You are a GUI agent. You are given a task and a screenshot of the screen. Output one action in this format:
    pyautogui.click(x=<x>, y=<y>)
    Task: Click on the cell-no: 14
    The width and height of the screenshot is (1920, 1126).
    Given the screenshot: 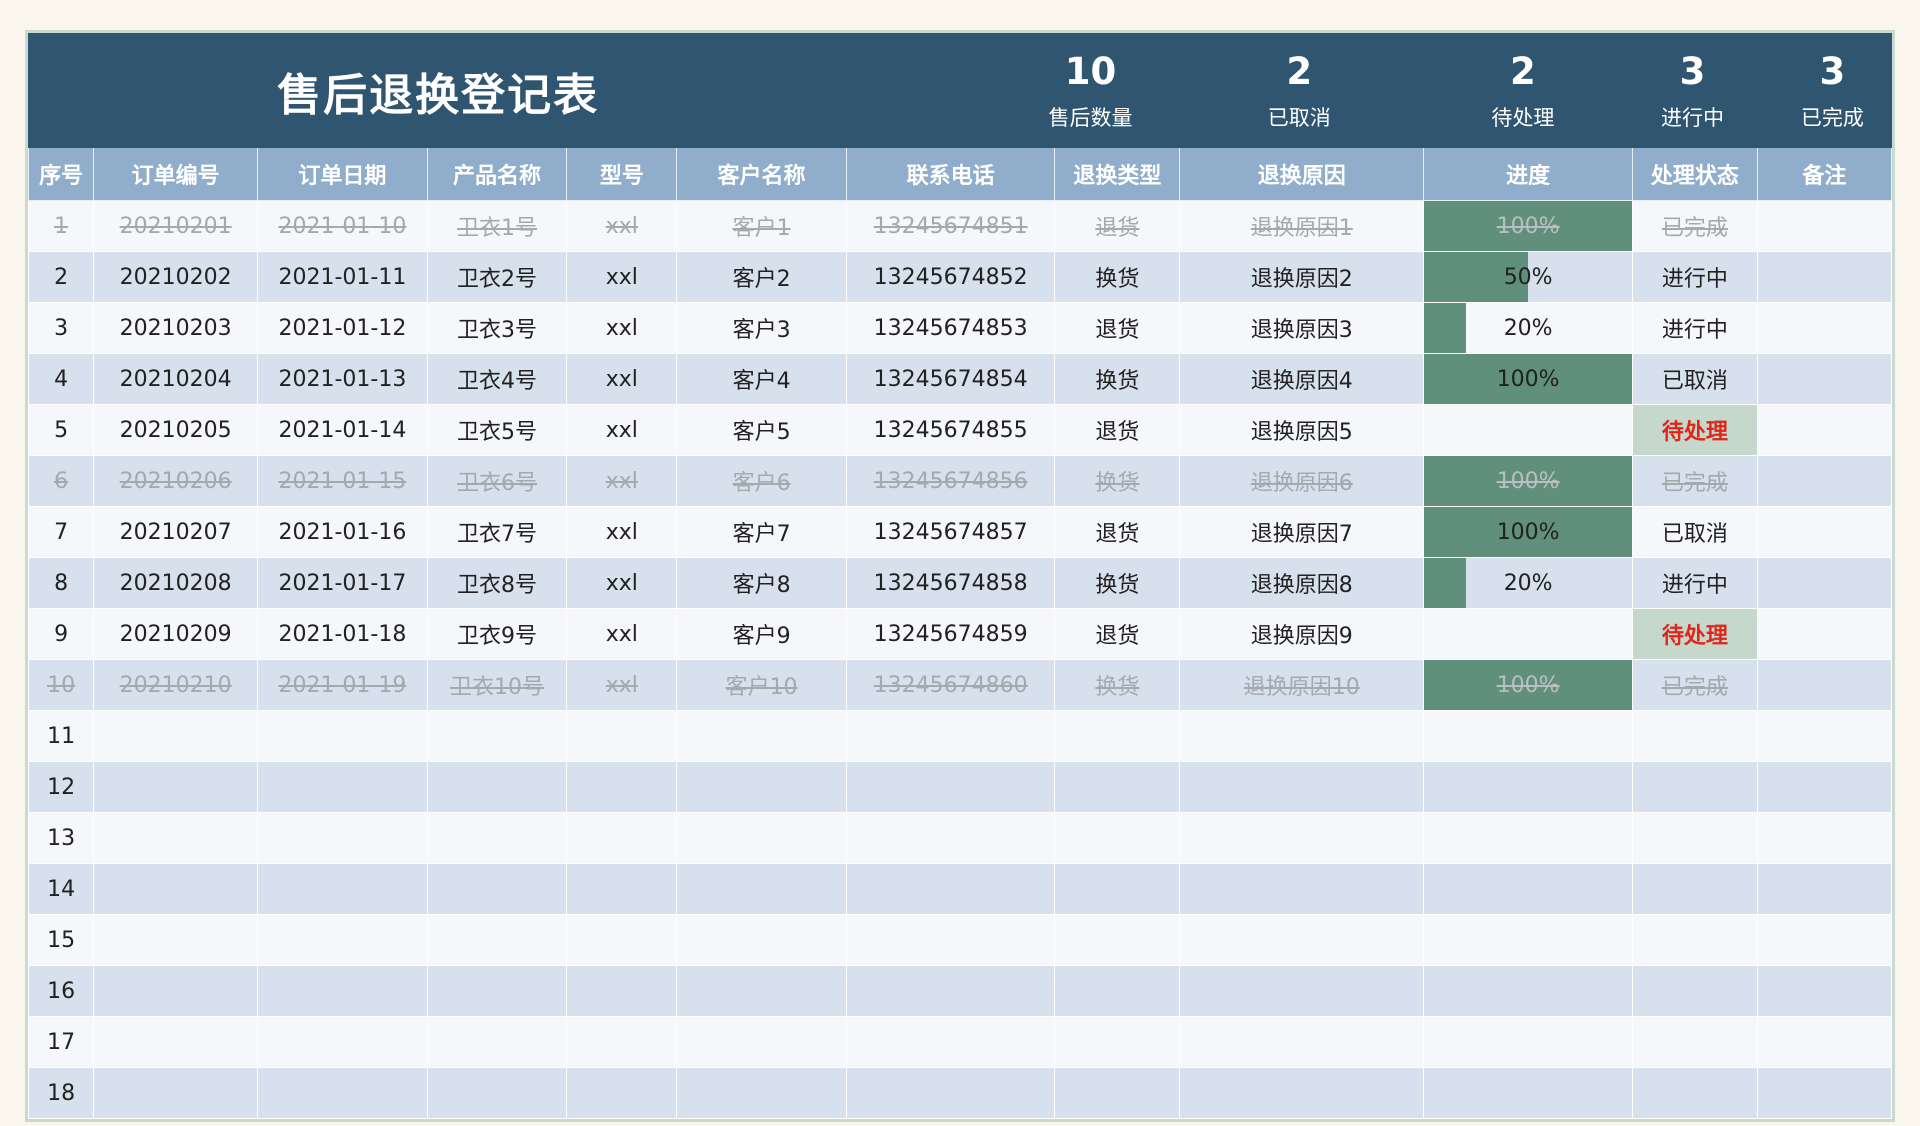 What is the action you would take?
    pyautogui.click(x=61, y=889)
    